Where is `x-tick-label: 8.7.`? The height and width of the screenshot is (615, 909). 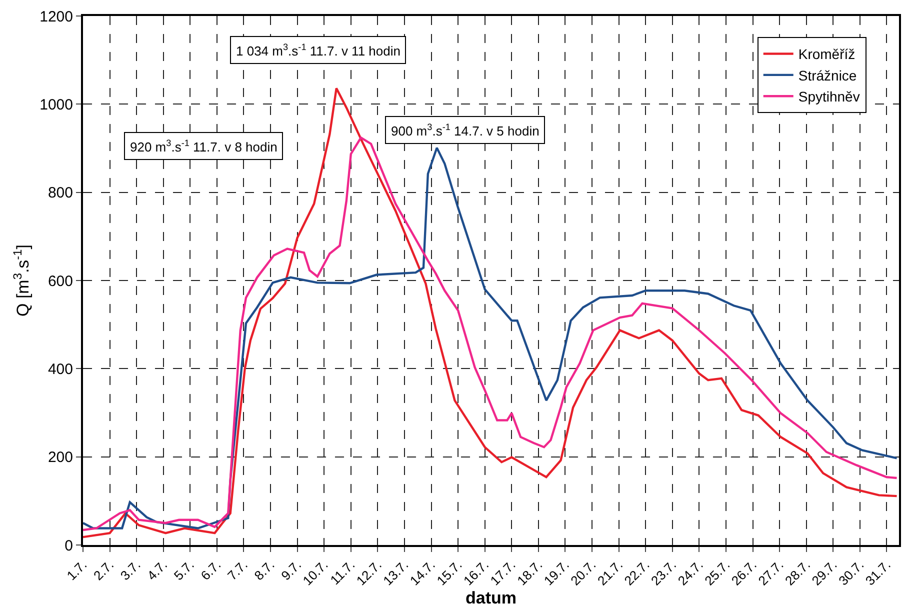 x-tick-label: 8.7. is located at coordinates (264, 570).